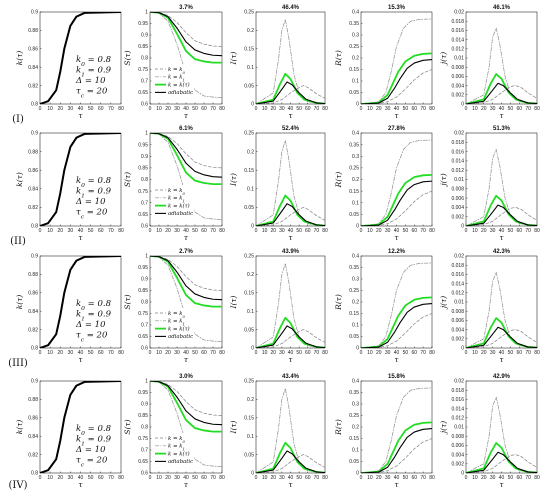 This screenshot has height=500, width=550. Describe the element at coordinates (355, 82) in the screenshot. I see `y-tick-label: 0.1` at that location.